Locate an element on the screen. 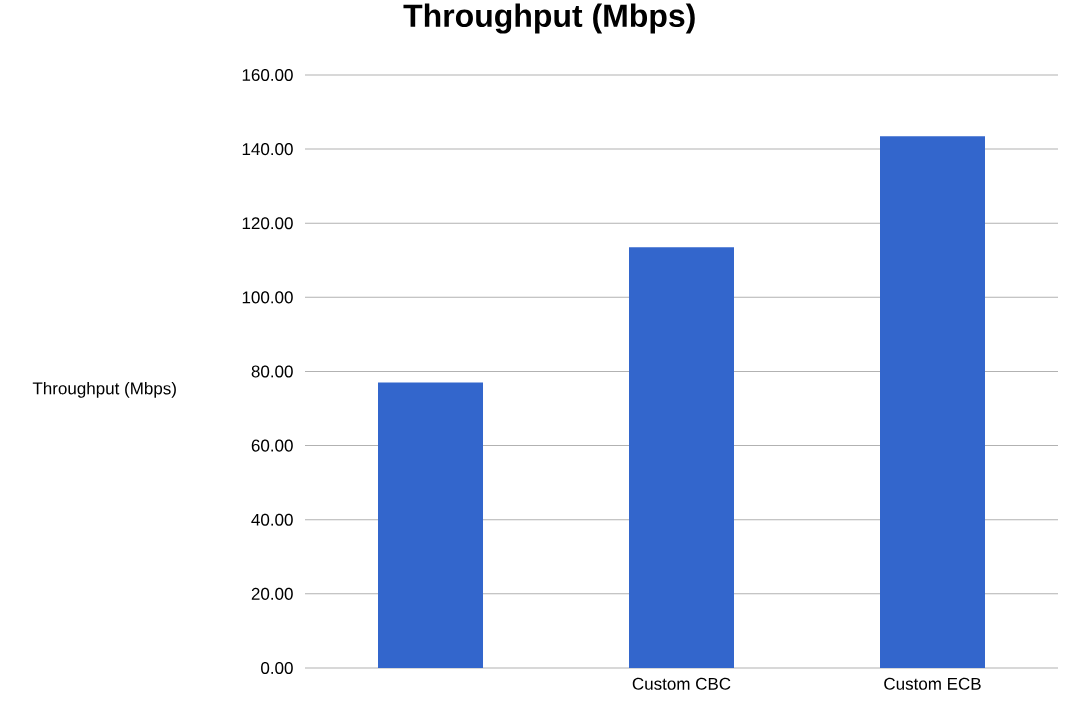 The width and height of the screenshot is (1073, 708). y-tick-label: 140.00 is located at coordinates (267, 149).